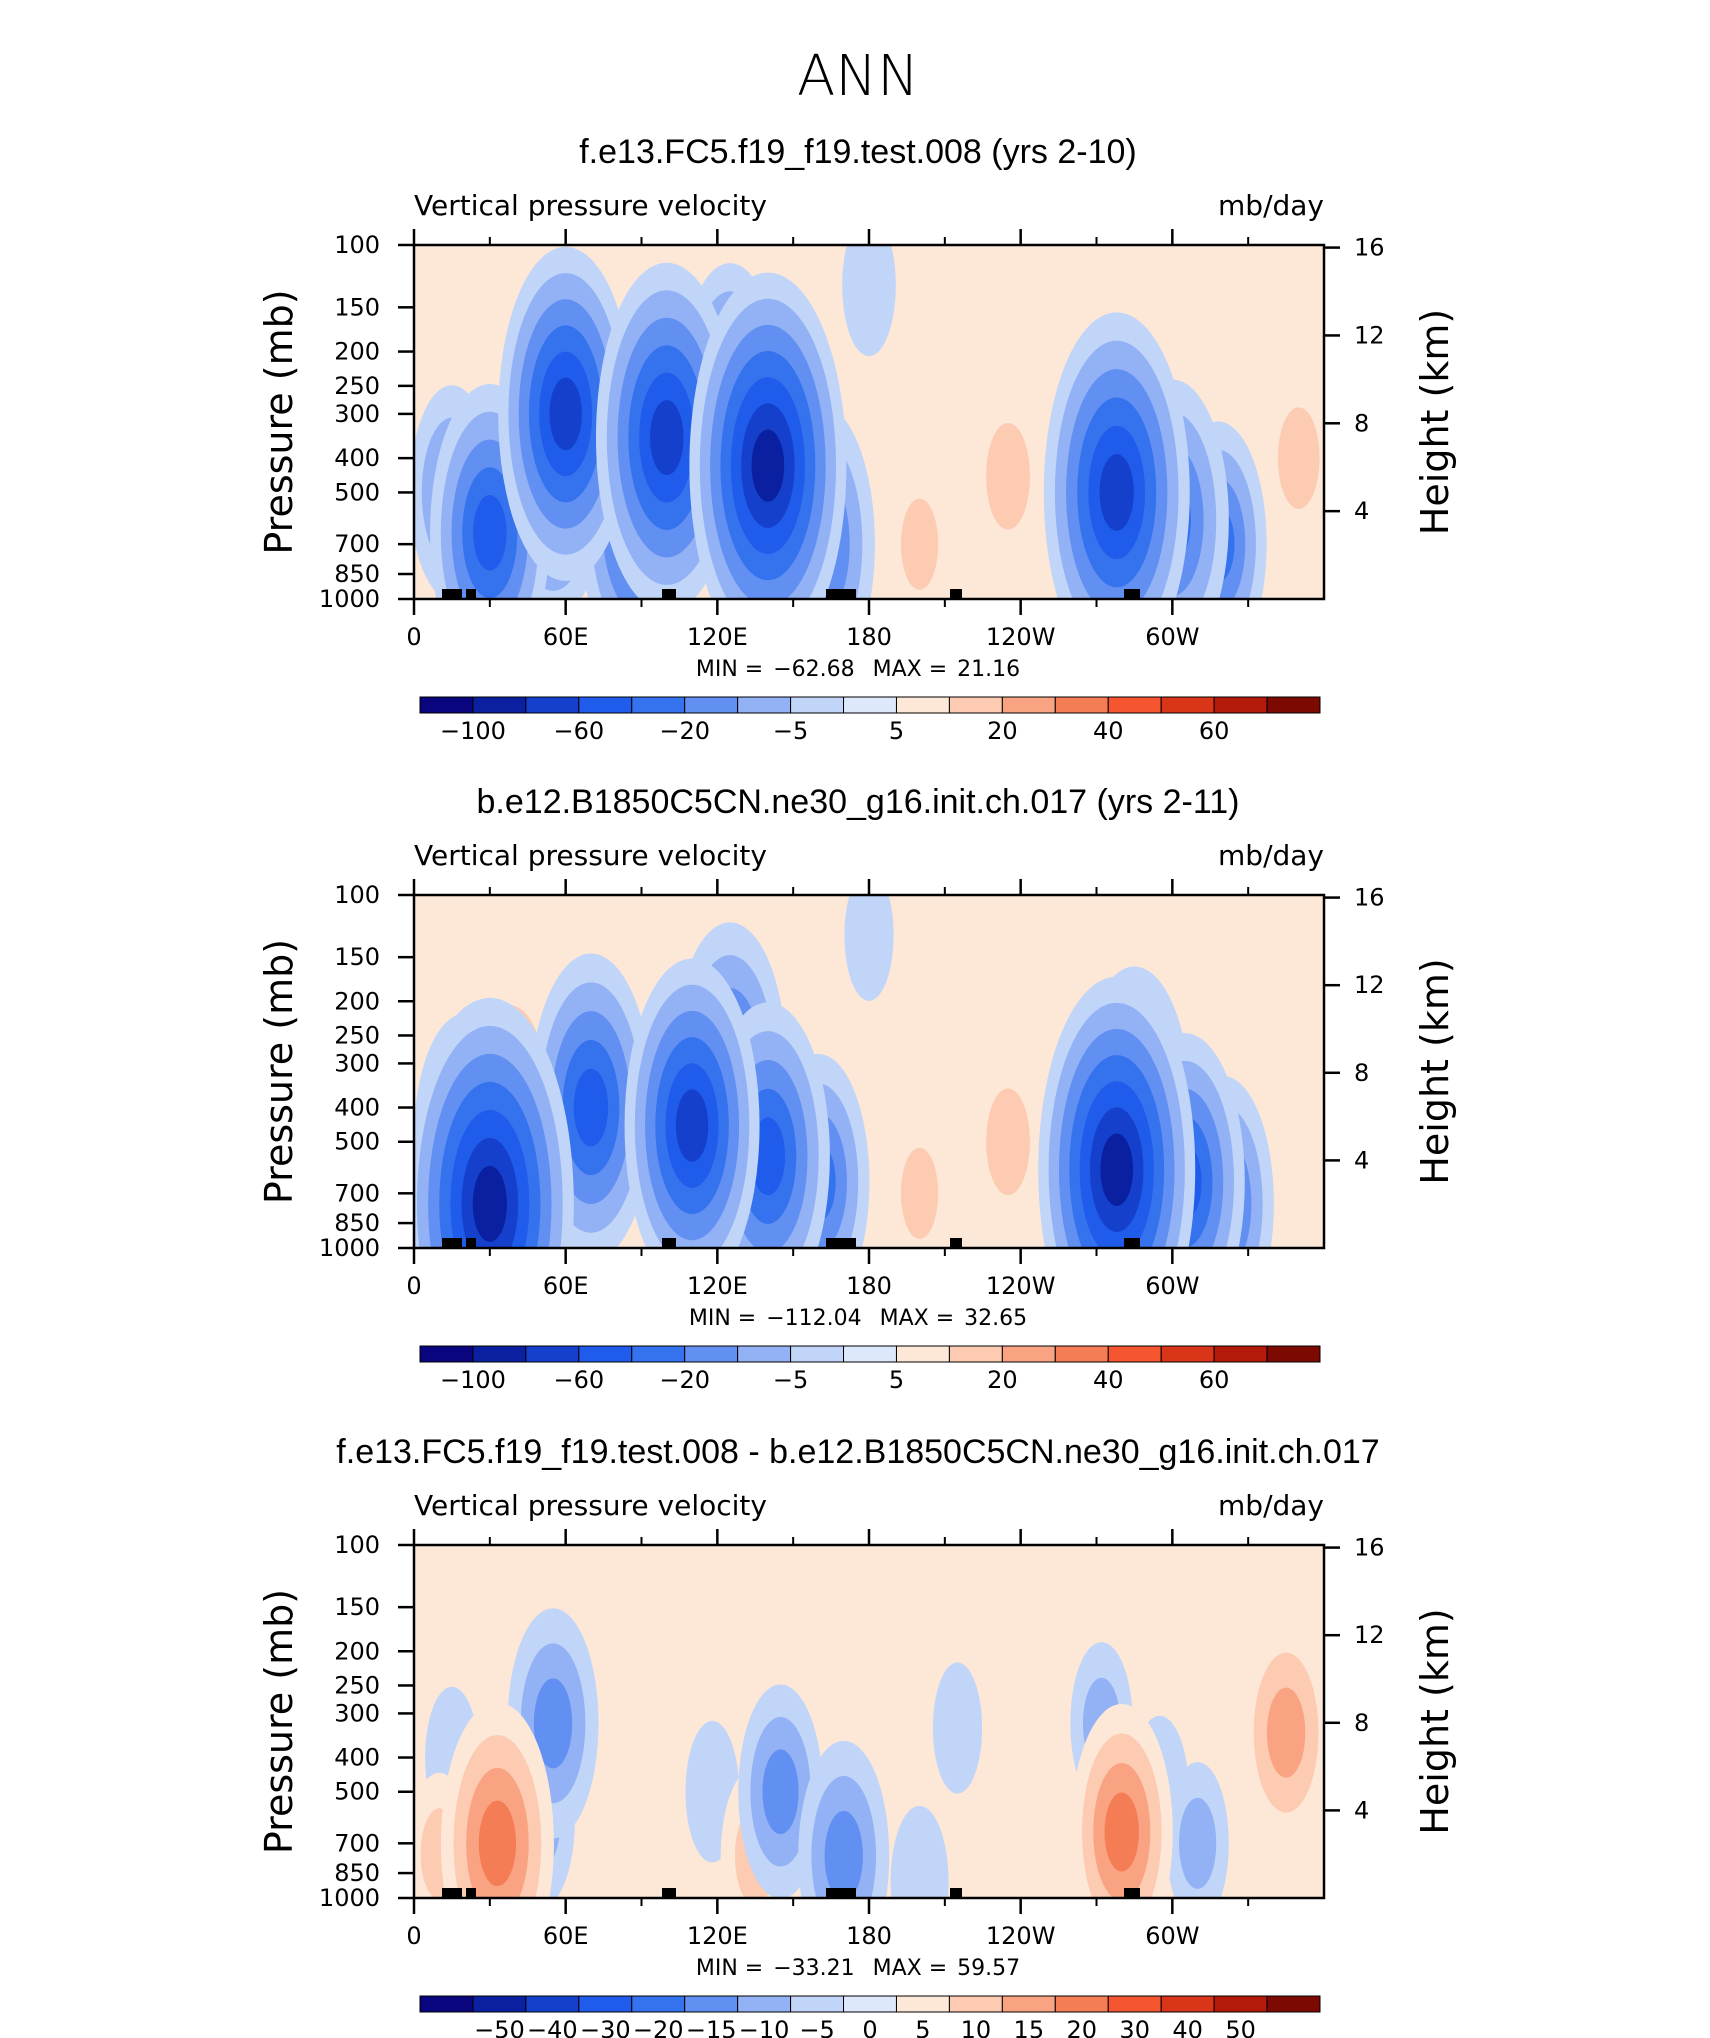 The height and width of the screenshot is (2038, 1710). Describe the element at coordinates (499, 2027) in the screenshot. I see `colorbar-label: −50` at that location.